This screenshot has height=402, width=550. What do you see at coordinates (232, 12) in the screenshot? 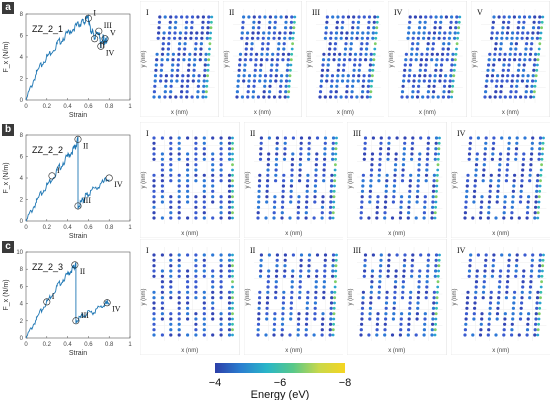
I see `snapshot-label: II` at bounding box center [232, 12].